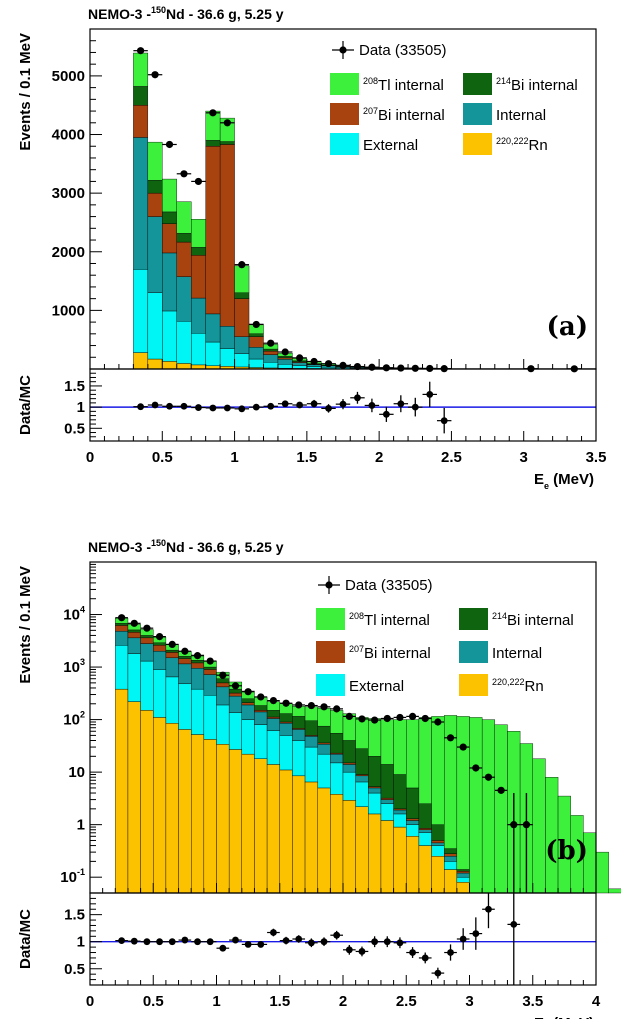  I want to click on y-tick-label-3: 10², so click(74, 719).